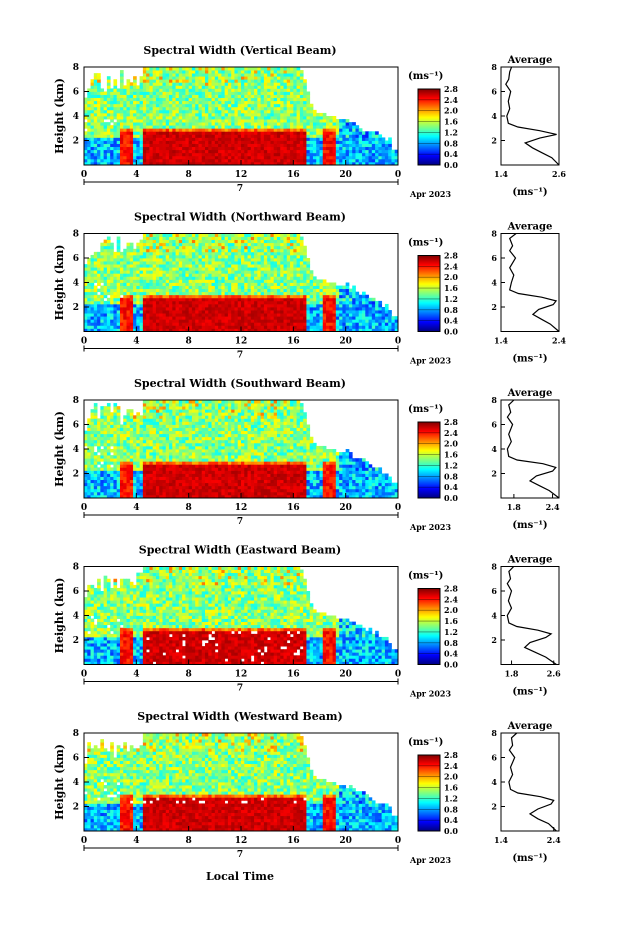 The width and height of the screenshot is (618, 929). I want to click on y-axis-label: Height (km), so click(59, 116).